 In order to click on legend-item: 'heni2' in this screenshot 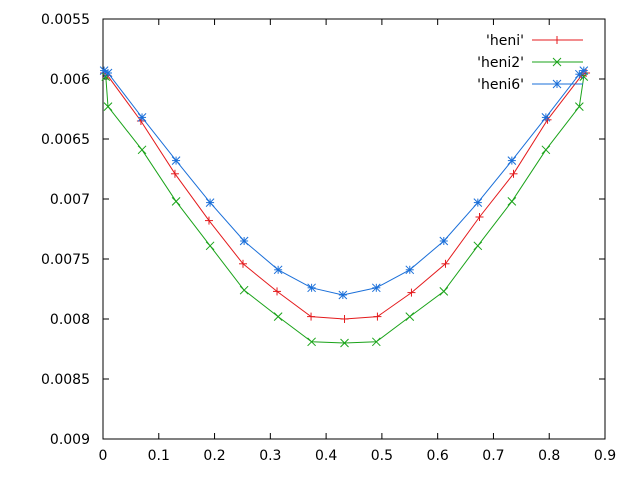, I will do `click(530, 63)`.